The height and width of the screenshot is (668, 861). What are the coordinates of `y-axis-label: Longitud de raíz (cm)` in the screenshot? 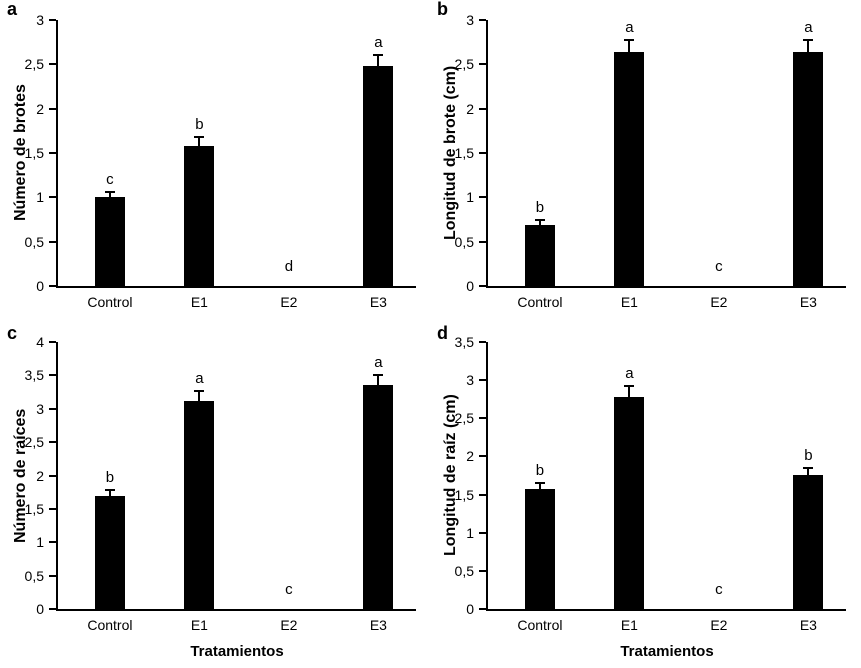 It's located at (450, 475).